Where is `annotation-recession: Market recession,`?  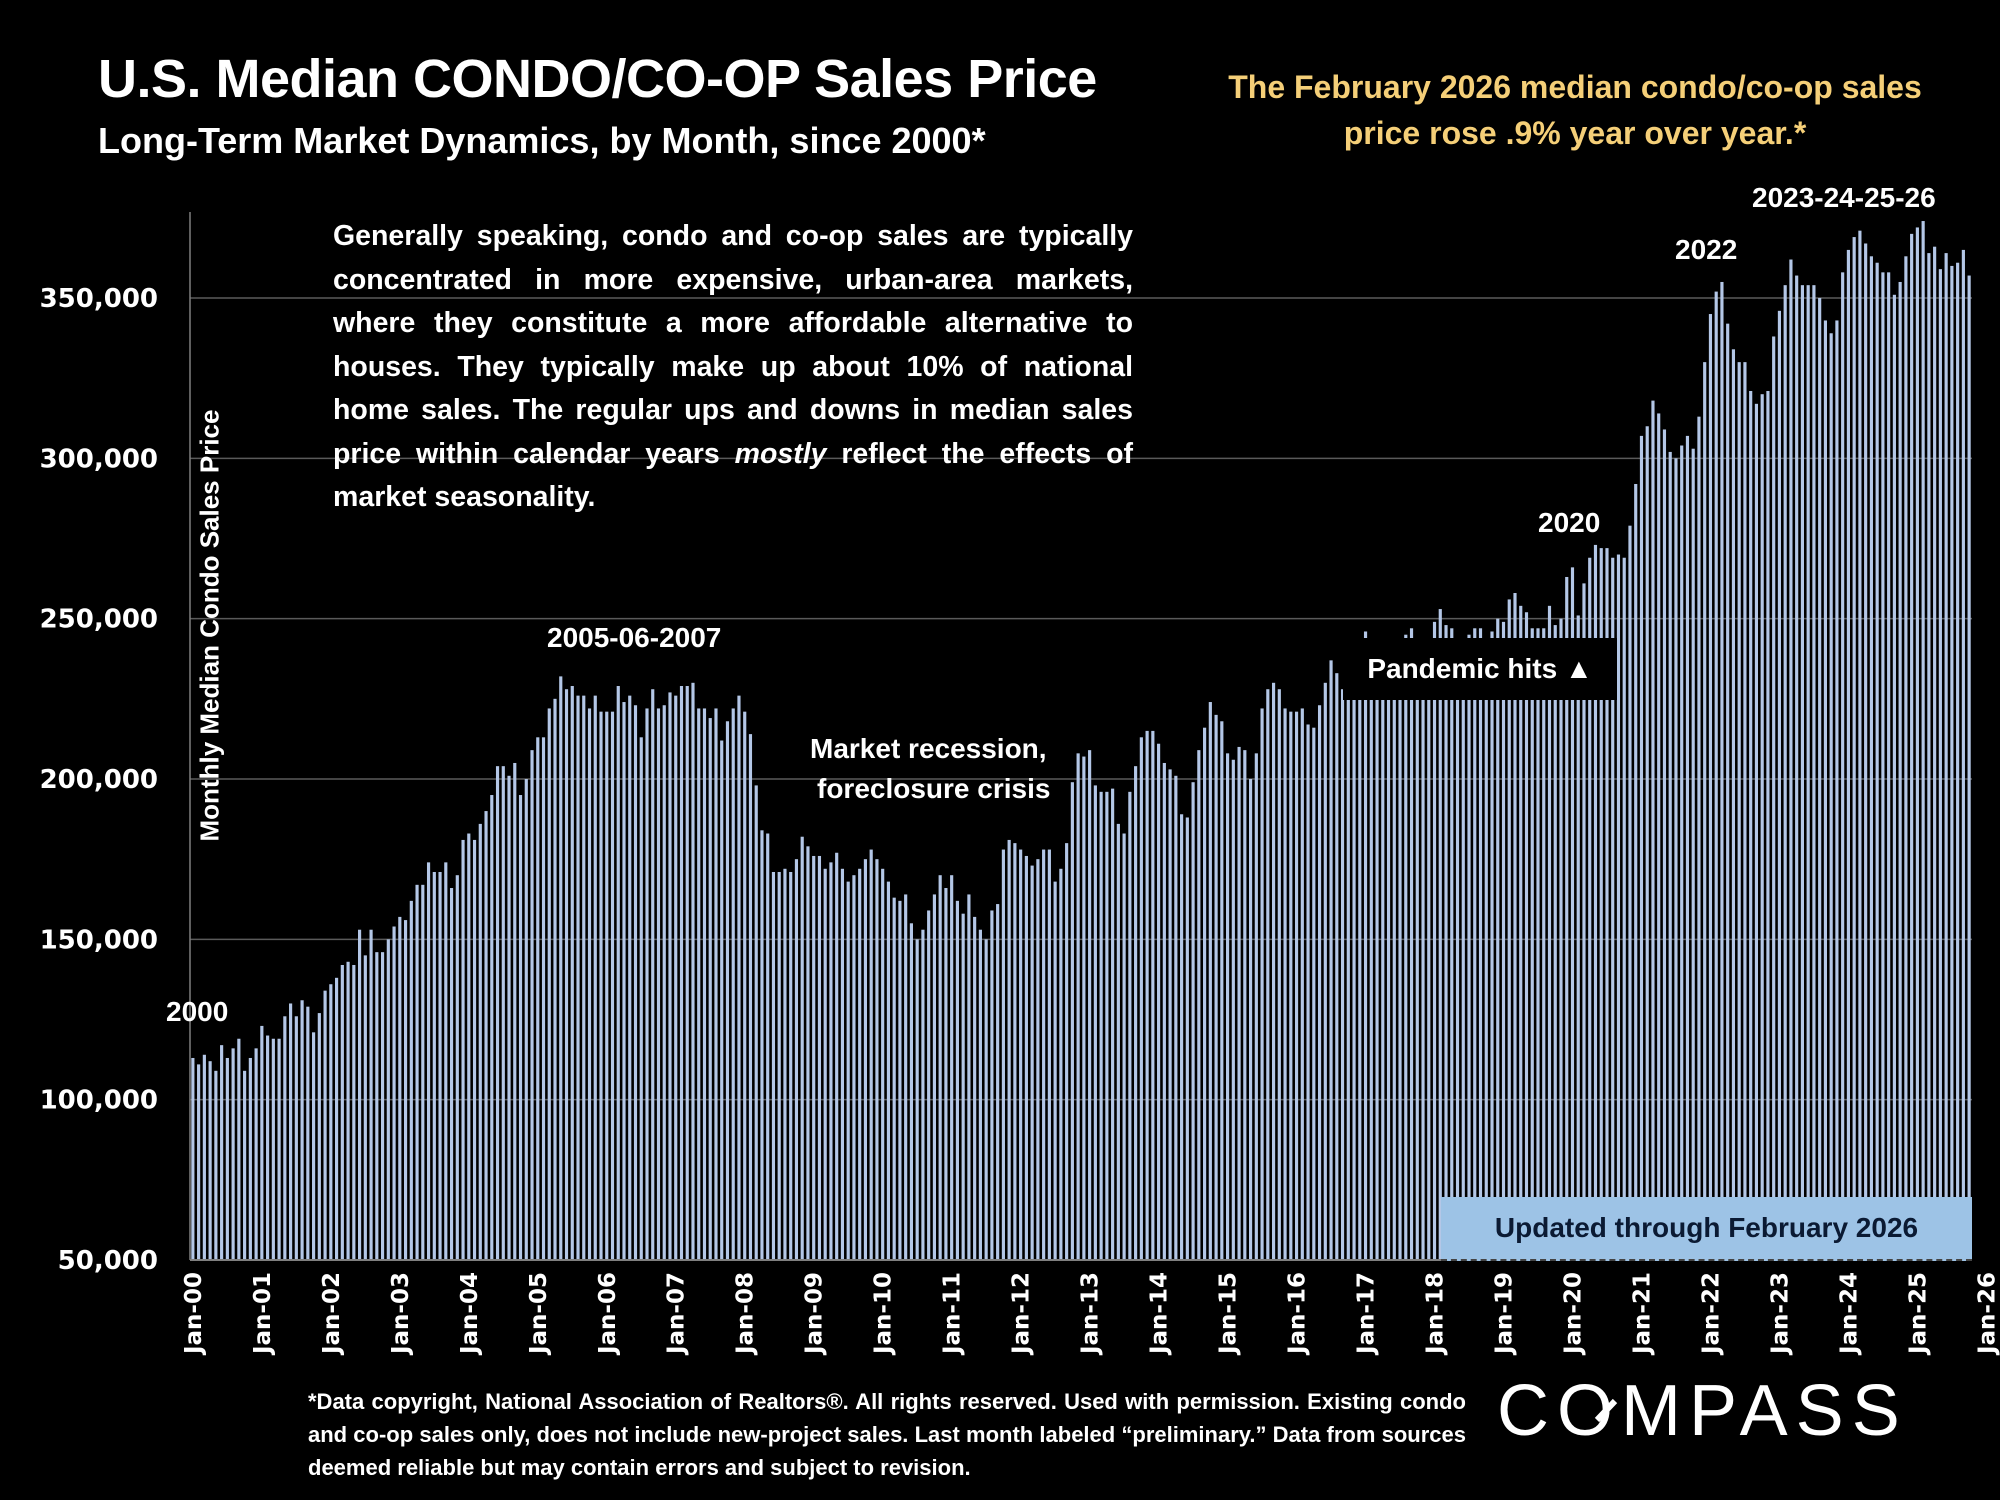 annotation-recession: Market recession, is located at coordinates (928, 748).